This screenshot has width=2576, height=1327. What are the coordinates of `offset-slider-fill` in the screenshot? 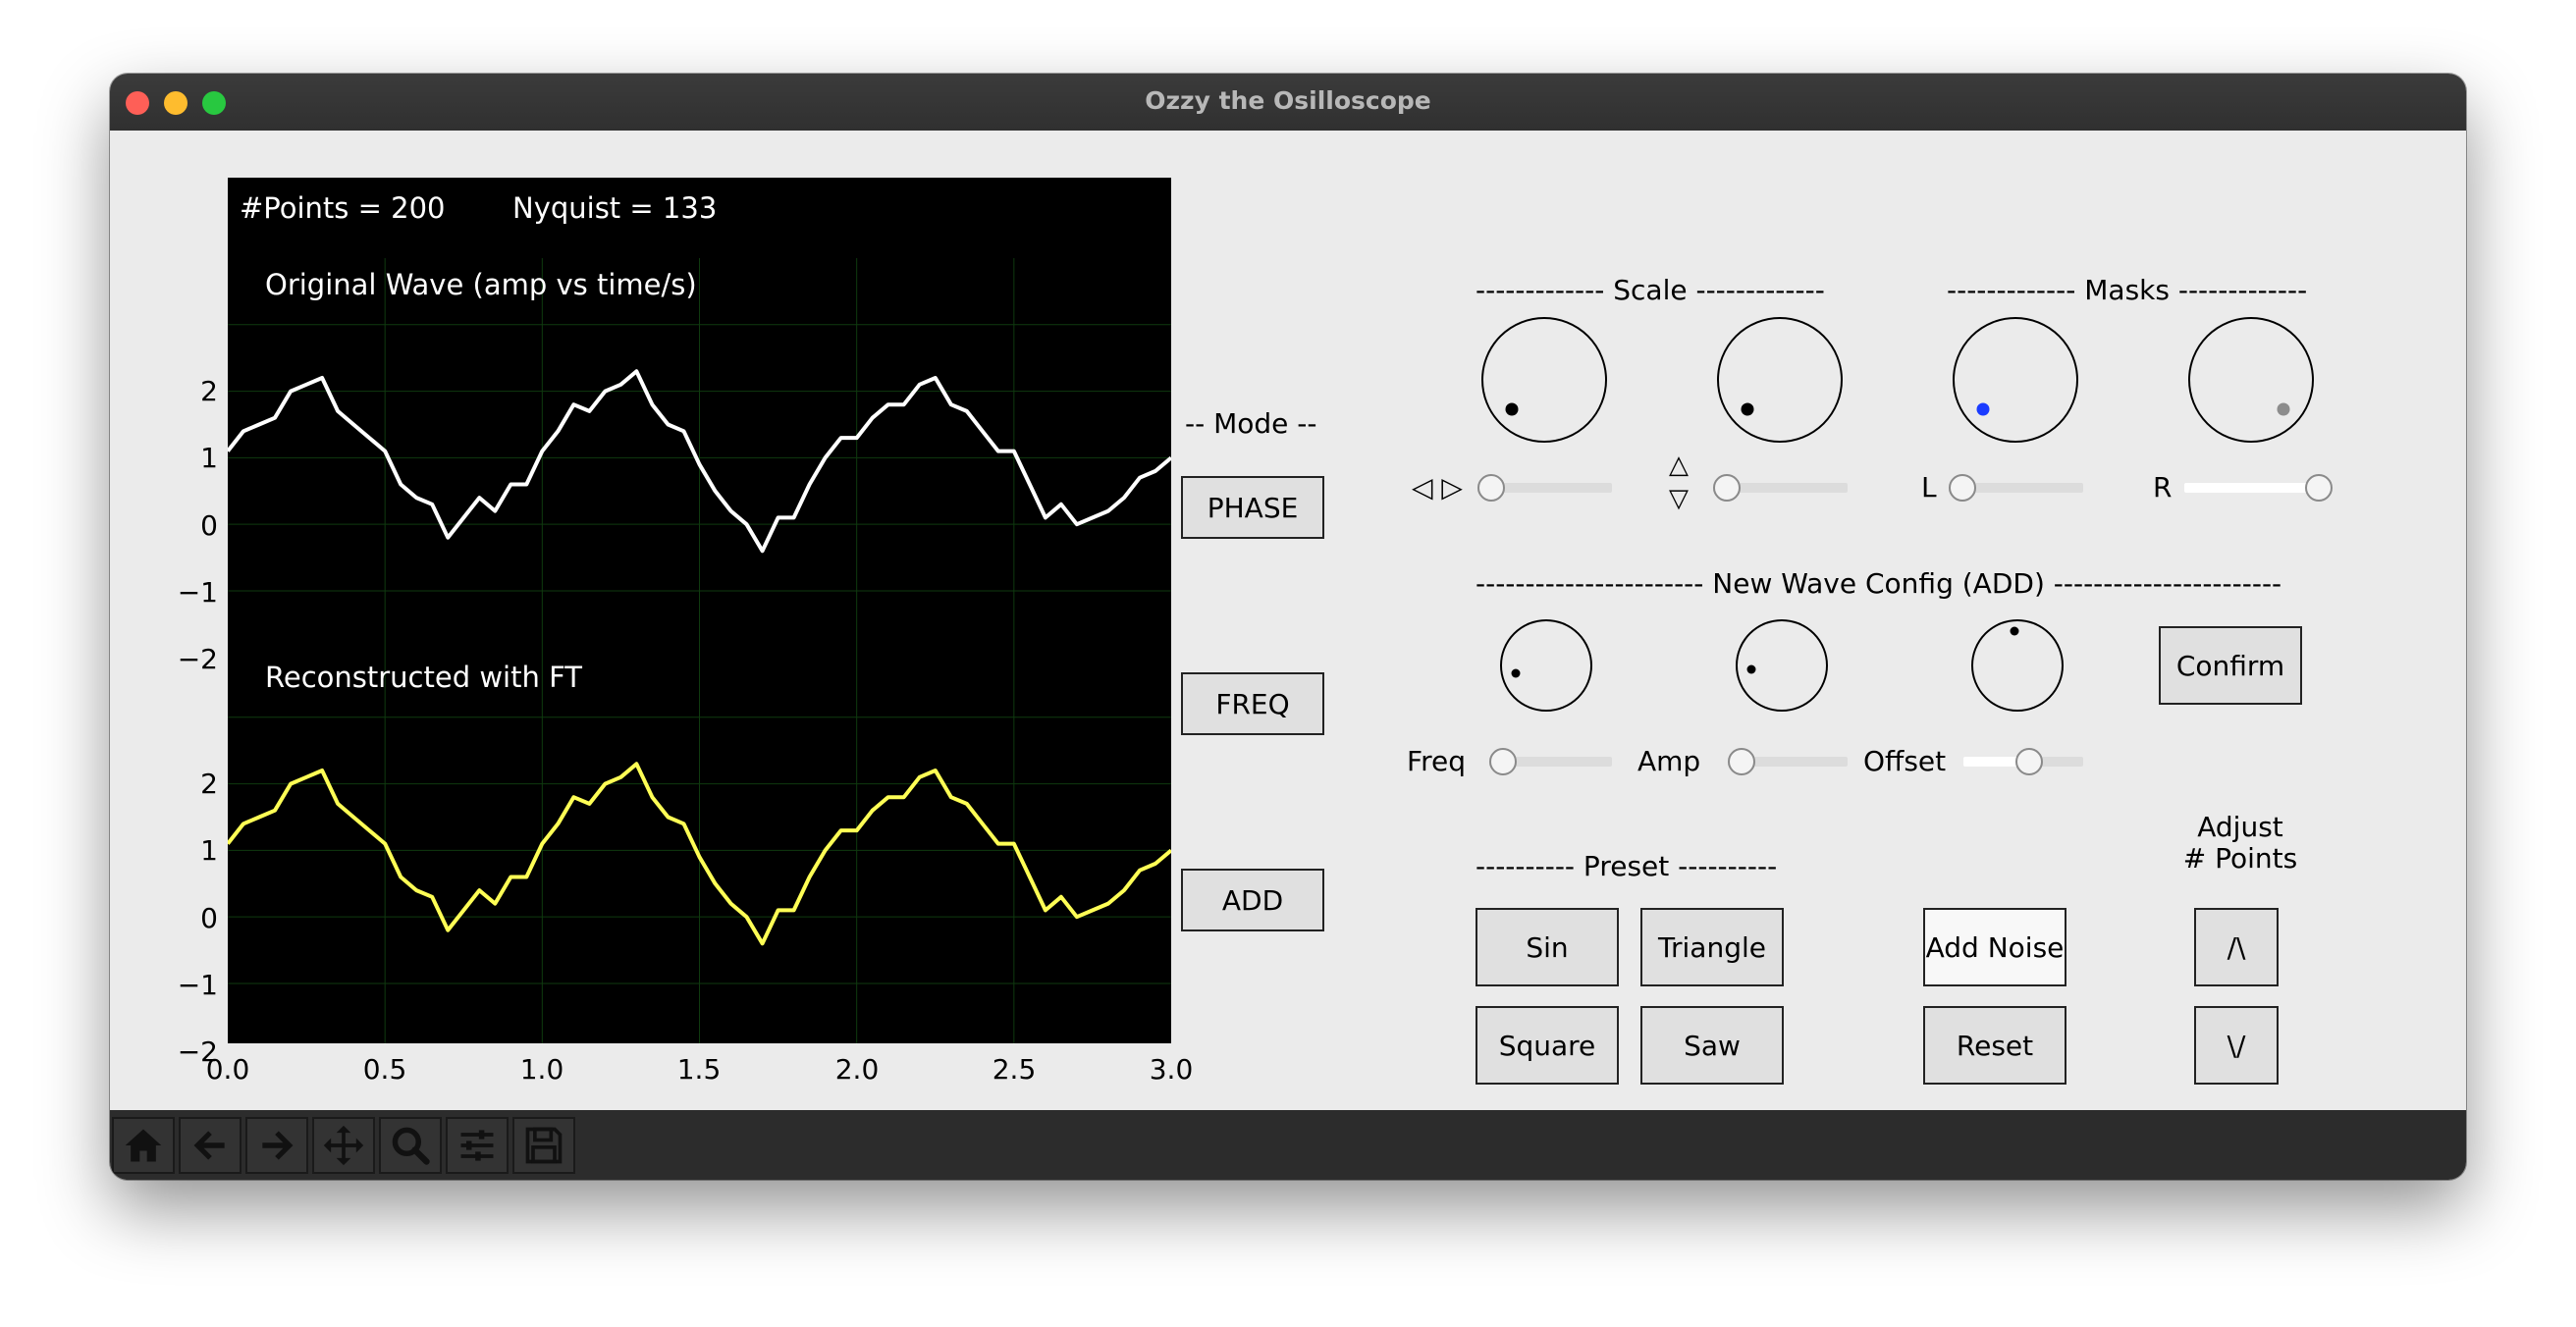 It's located at (1990, 762).